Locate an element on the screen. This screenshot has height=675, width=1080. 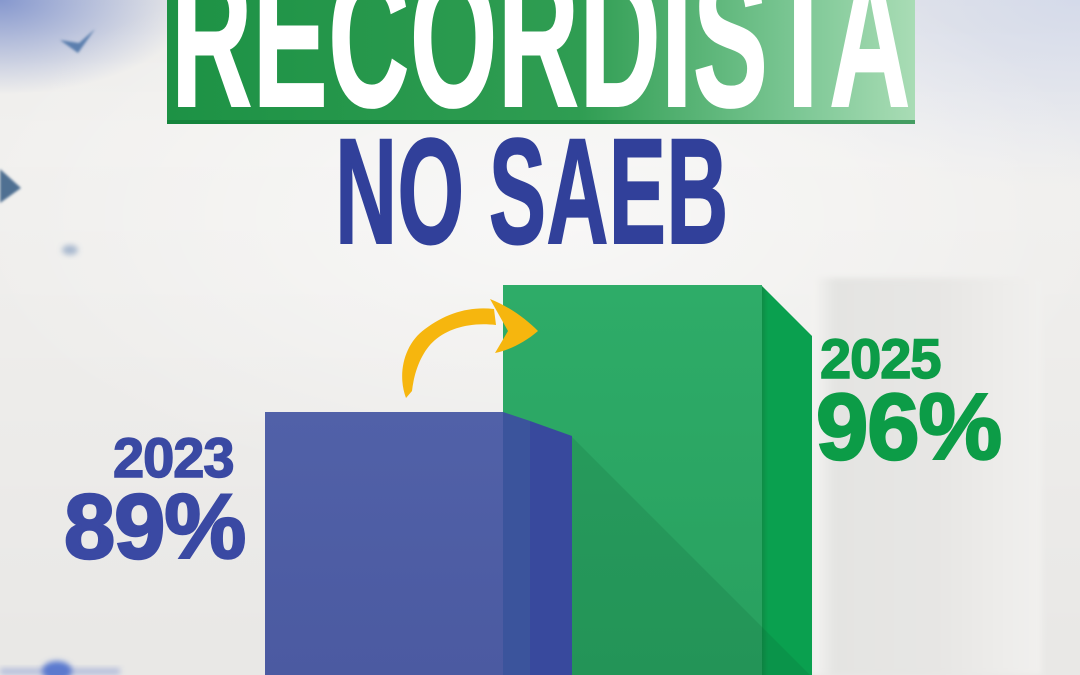
paint-splatter is located at coordinates (60, 352).